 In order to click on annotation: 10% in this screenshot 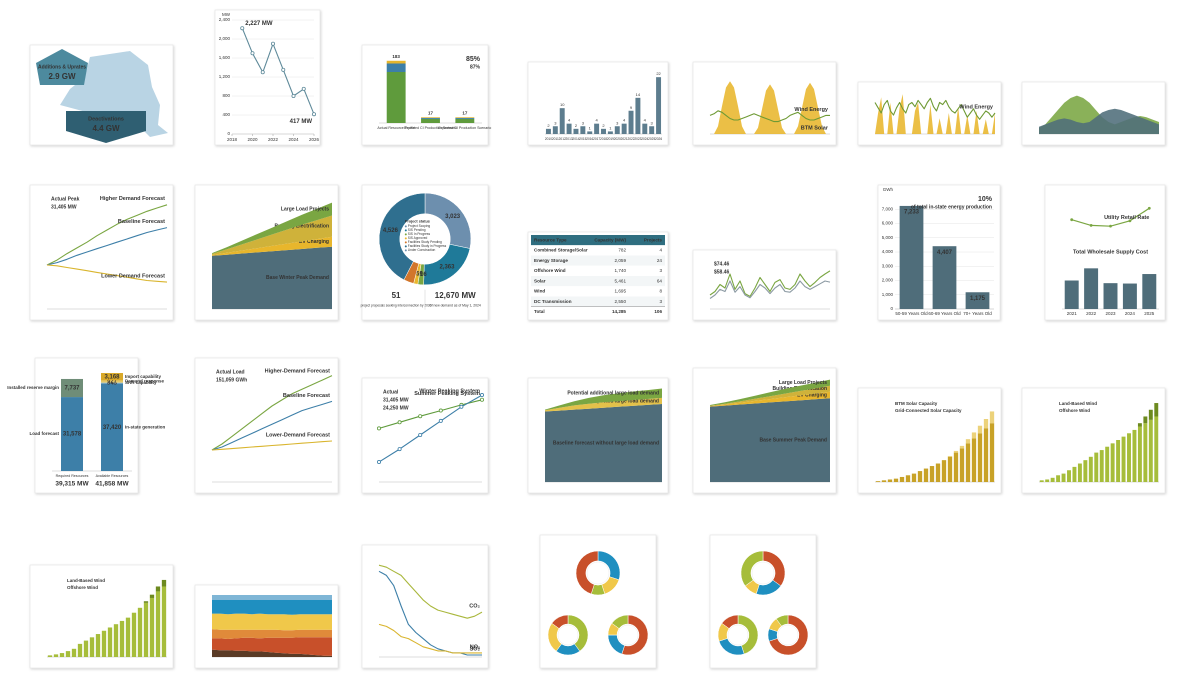, I will do `click(985, 199)`.